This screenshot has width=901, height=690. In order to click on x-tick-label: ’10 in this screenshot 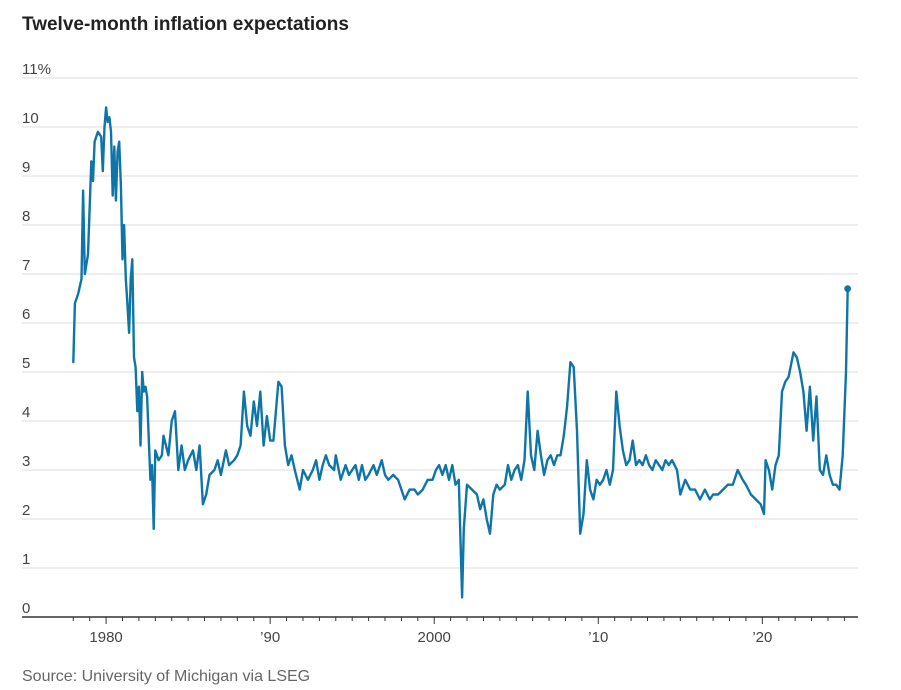, I will do `click(598, 637)`.